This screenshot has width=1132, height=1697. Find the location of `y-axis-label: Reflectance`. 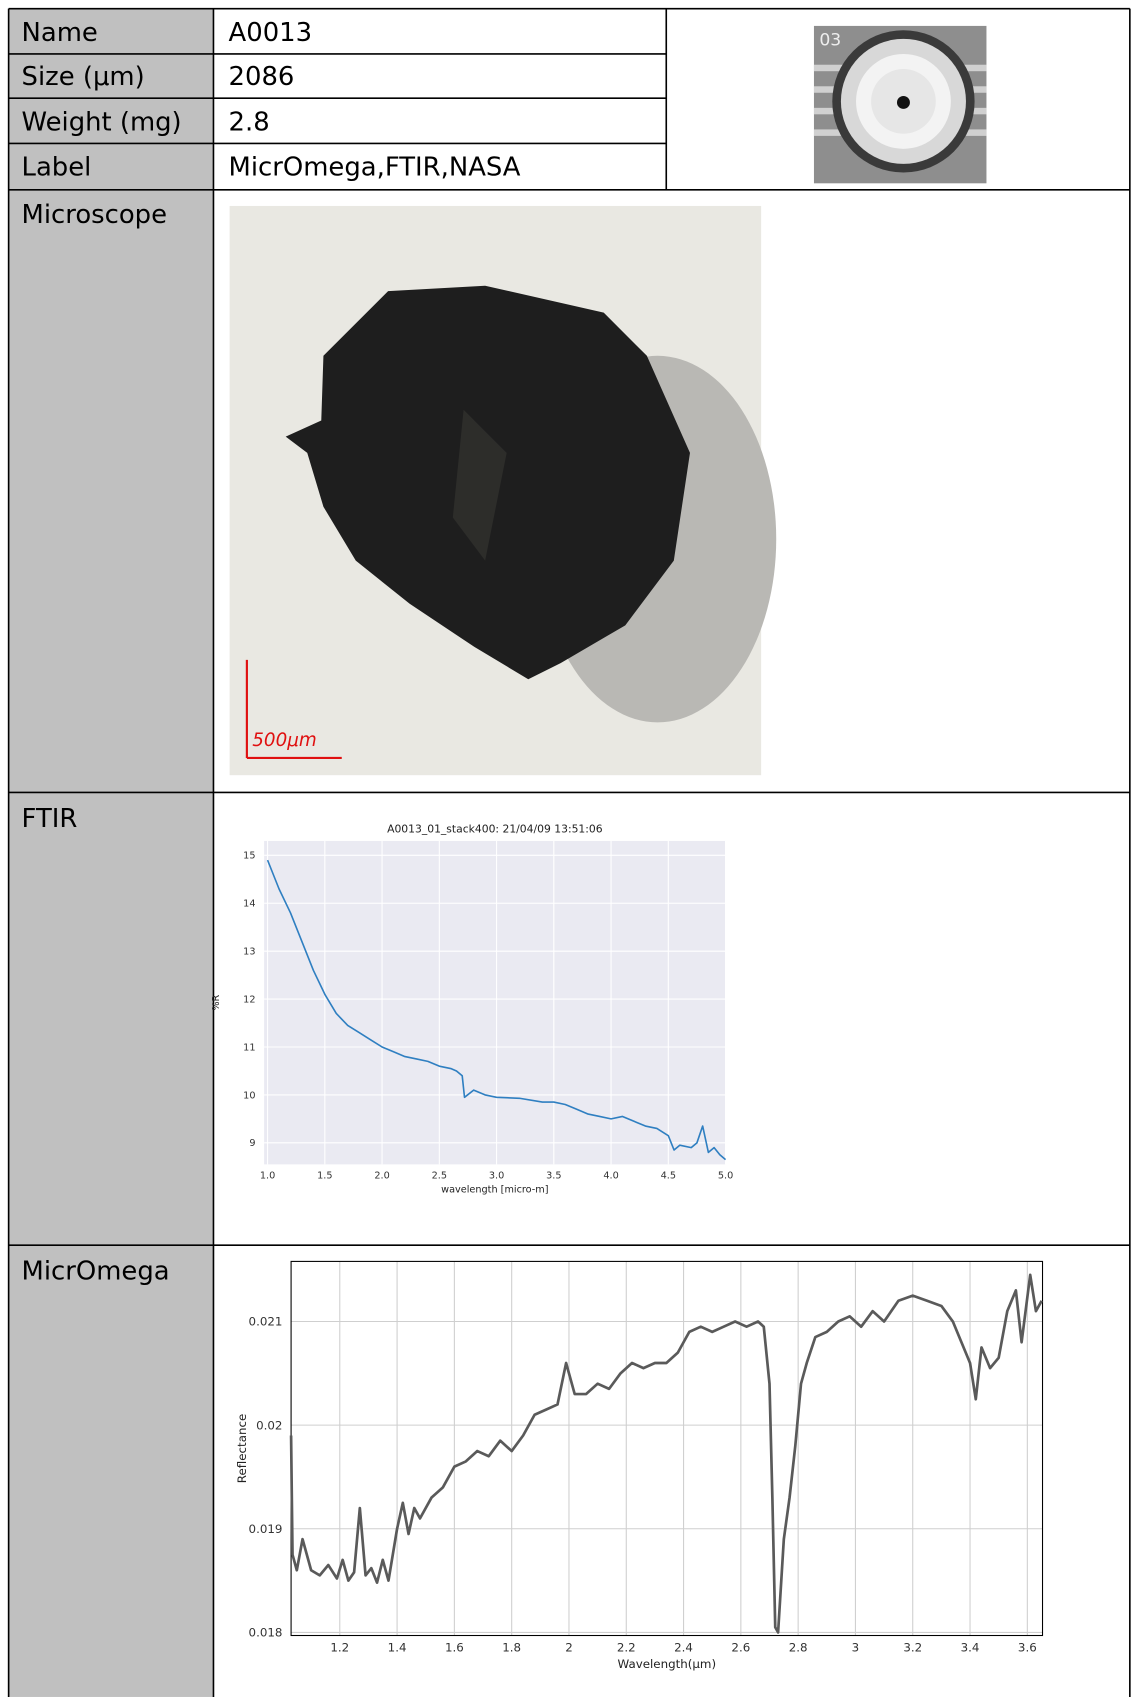

y-axis-label: Reflectance is located at coordinates (242, 1448).